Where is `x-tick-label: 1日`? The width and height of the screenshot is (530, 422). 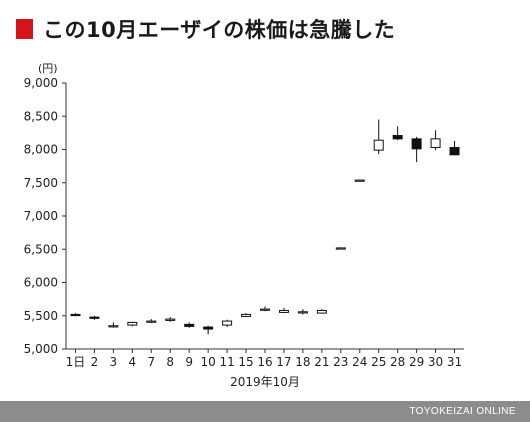
x-tick-label: 1日 is located at coordinates (76, 362).